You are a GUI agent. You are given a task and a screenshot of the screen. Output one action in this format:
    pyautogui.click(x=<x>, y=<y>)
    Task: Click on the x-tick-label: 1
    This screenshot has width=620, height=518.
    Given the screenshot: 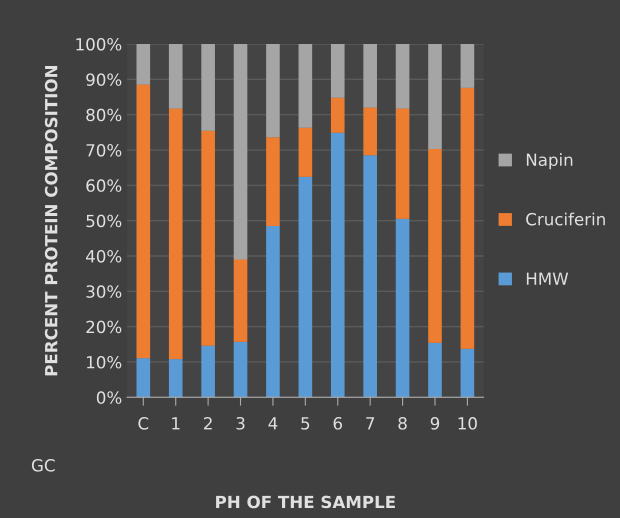 What is the action you would take?
    pyautogui.click(x=176, y=423)
    